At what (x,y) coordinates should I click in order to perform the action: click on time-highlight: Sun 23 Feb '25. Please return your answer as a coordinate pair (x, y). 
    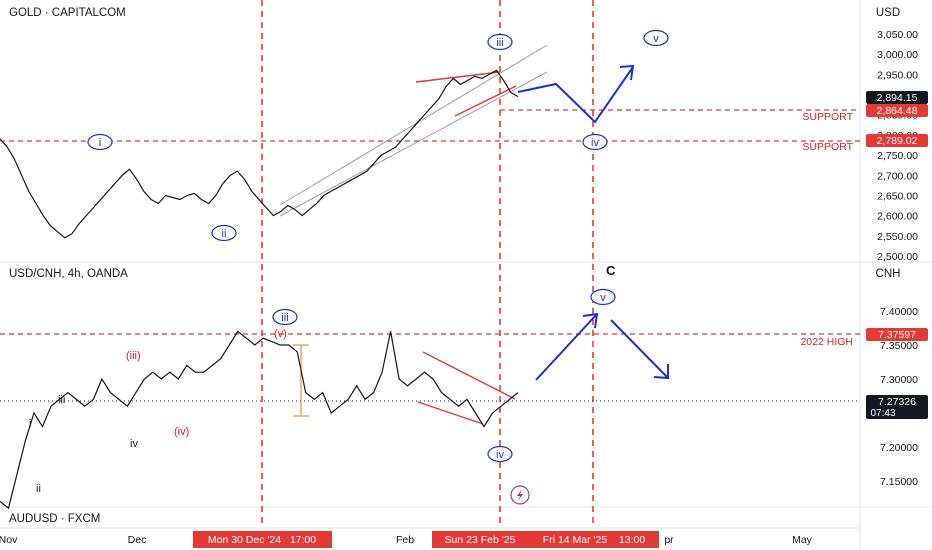
    Looking at the image, I should click on (480, 539).